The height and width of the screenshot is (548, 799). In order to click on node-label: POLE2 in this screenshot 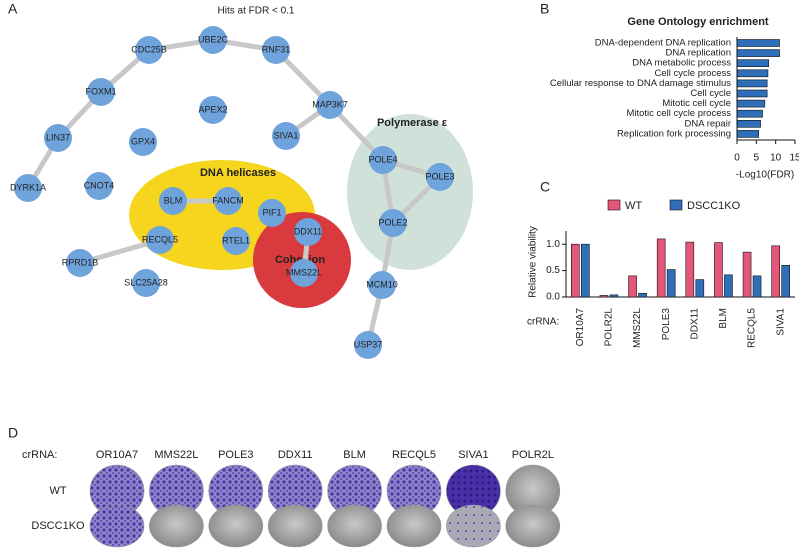, I will do `click(392, 222)`.